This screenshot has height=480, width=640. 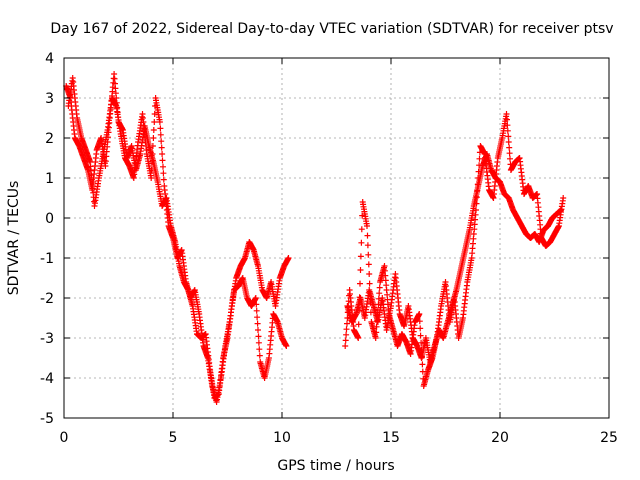 What do you see at coordinates (64, 438) in the screenshot?
I see `x-tick-label: 0` at bounding box center [64, 438].